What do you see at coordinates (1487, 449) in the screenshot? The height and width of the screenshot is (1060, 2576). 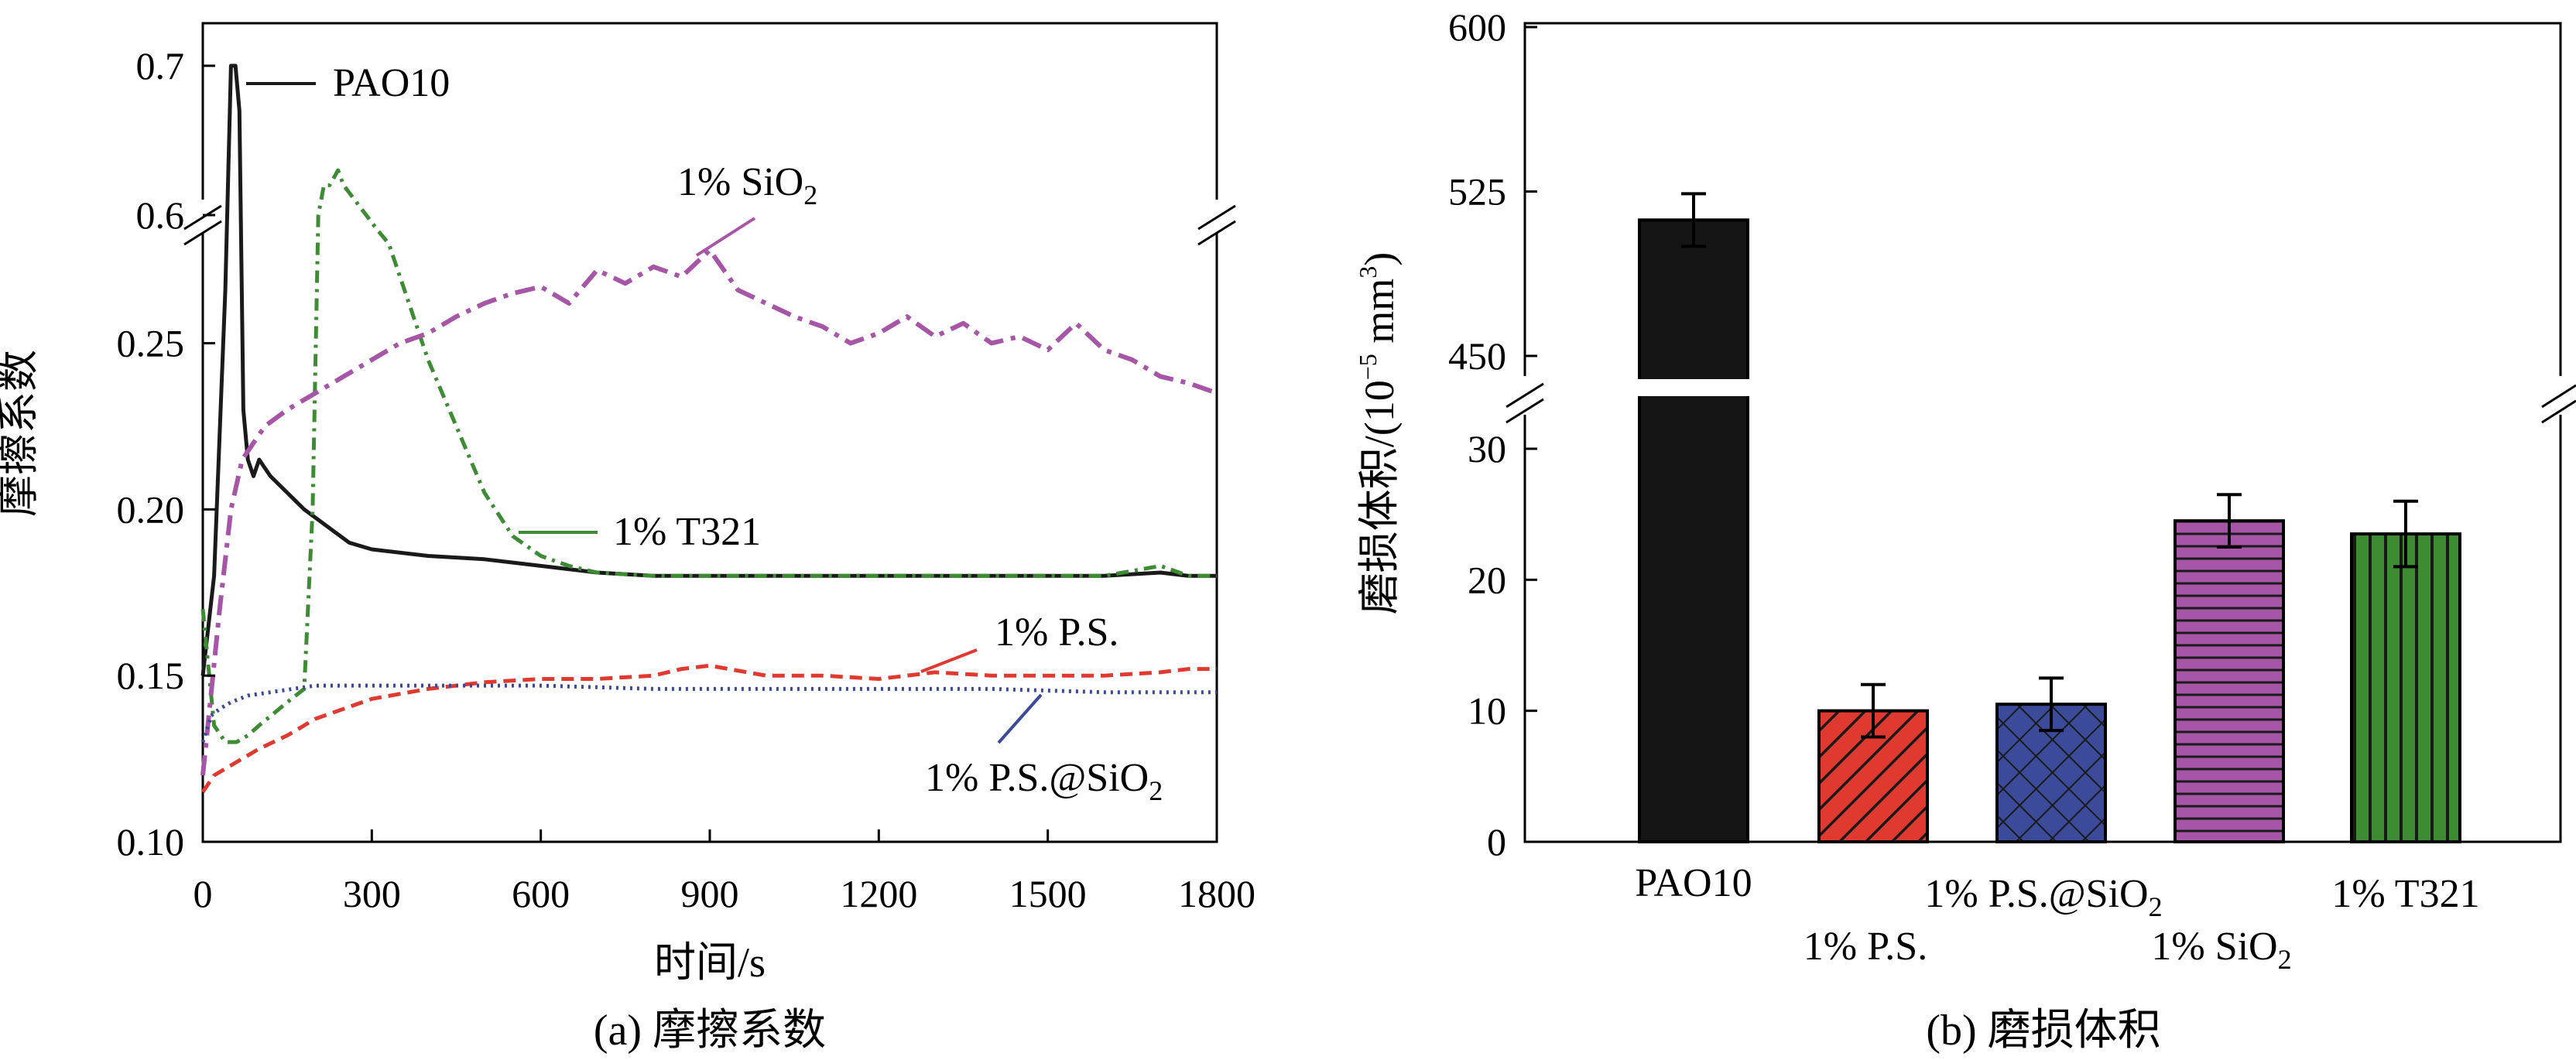 I see `y-tick-label: 30` at bounding box center [1487, 449].